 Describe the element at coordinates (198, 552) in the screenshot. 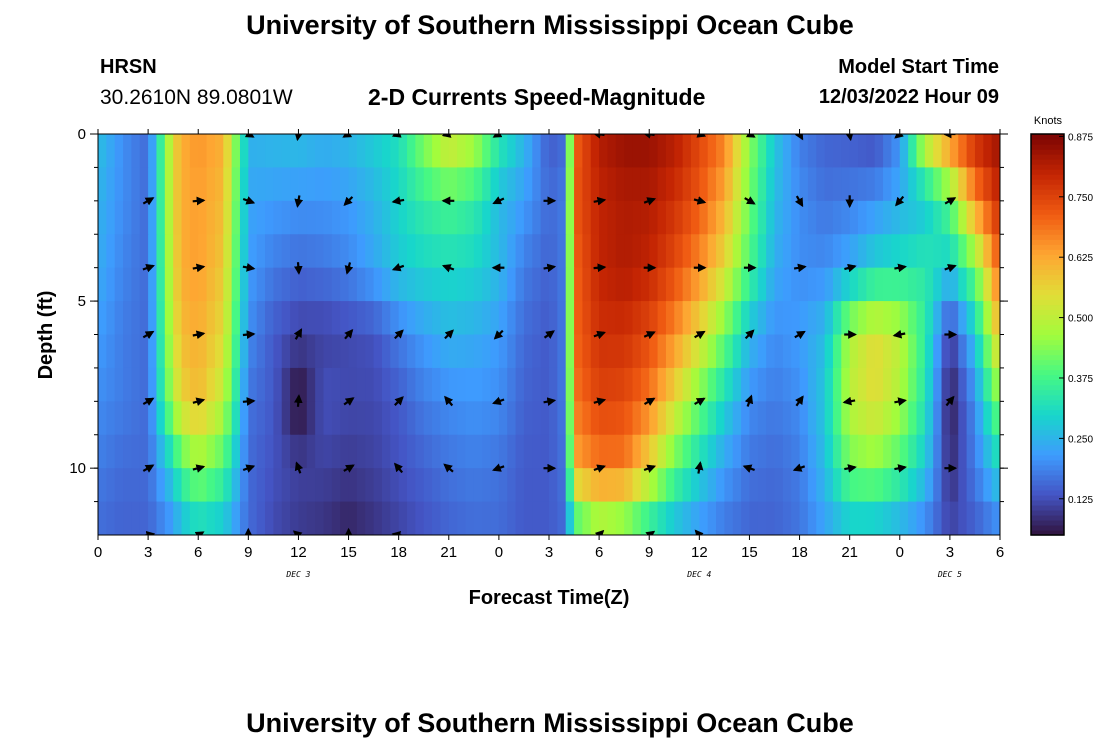

I see `x-tick-label: 6` at that location.